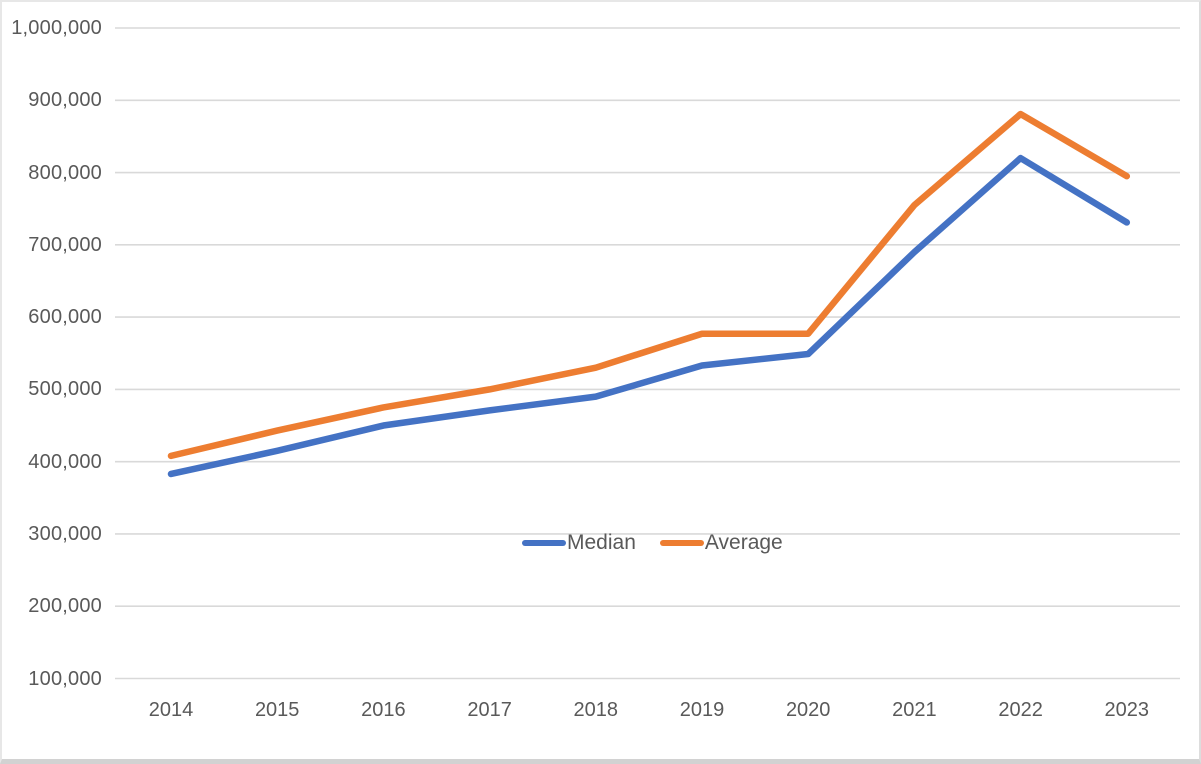  What do you see at coordinates (65, 606) in the screenshot?
I see `y-tick-label: 200,000` at bounding box center [65, 606].